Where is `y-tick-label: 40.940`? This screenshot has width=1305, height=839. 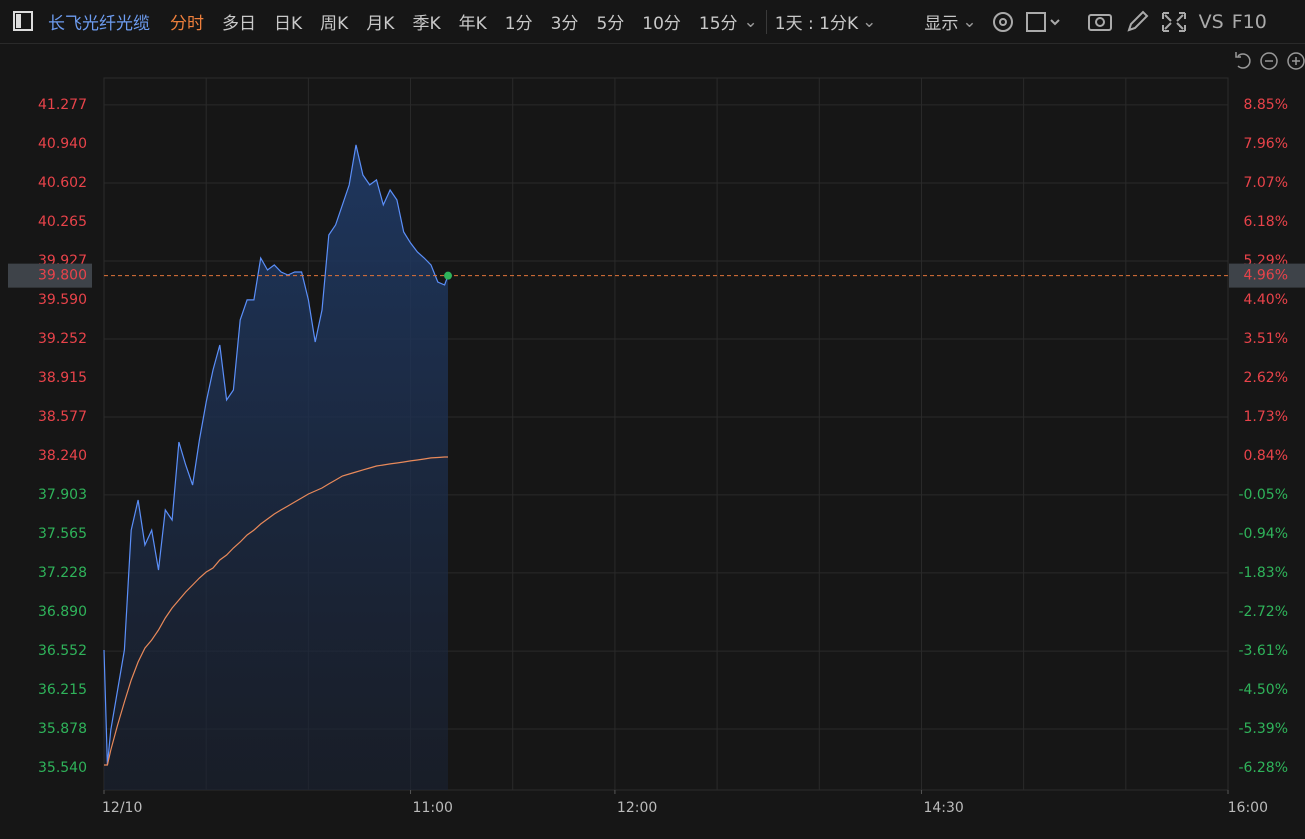
y-tick-label: 40.940 is located at coordinates (62, 144).